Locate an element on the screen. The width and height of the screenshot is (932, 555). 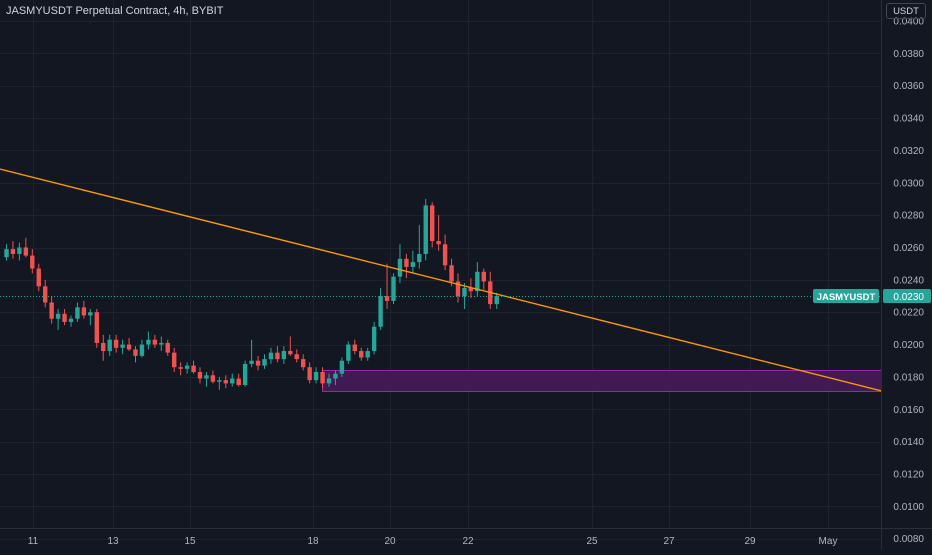
symbol-price-tag-label: JASMYUSDT is located at coordinates (846, 297).